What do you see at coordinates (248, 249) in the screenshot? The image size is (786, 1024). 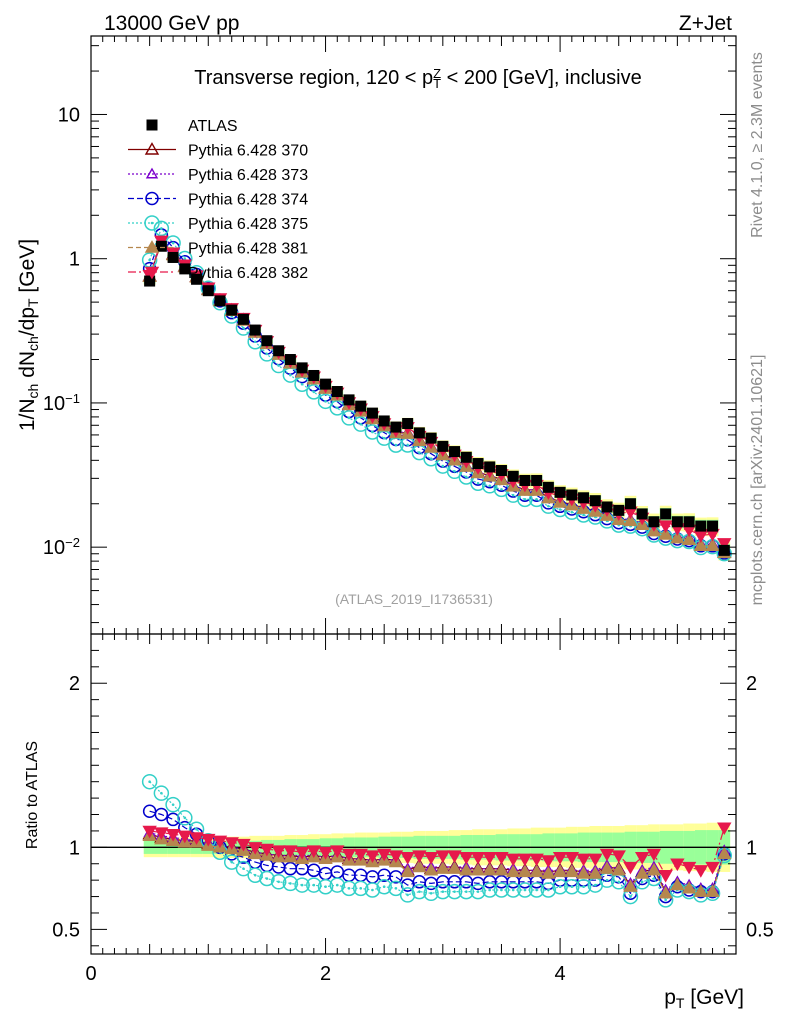 I see `legend-label: Pythia 6.428 381` at bounding box center [248, 249].